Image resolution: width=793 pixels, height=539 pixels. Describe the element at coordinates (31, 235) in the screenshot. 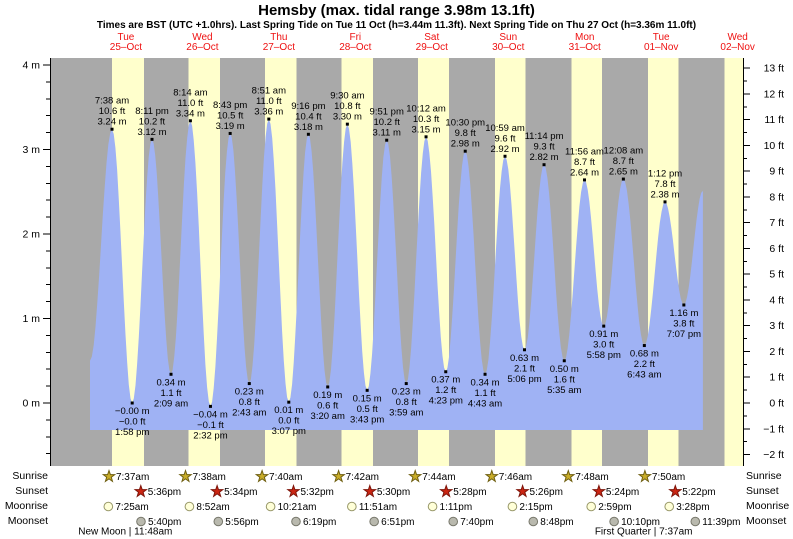

I see `left-axis-label: 2 m` at that location.